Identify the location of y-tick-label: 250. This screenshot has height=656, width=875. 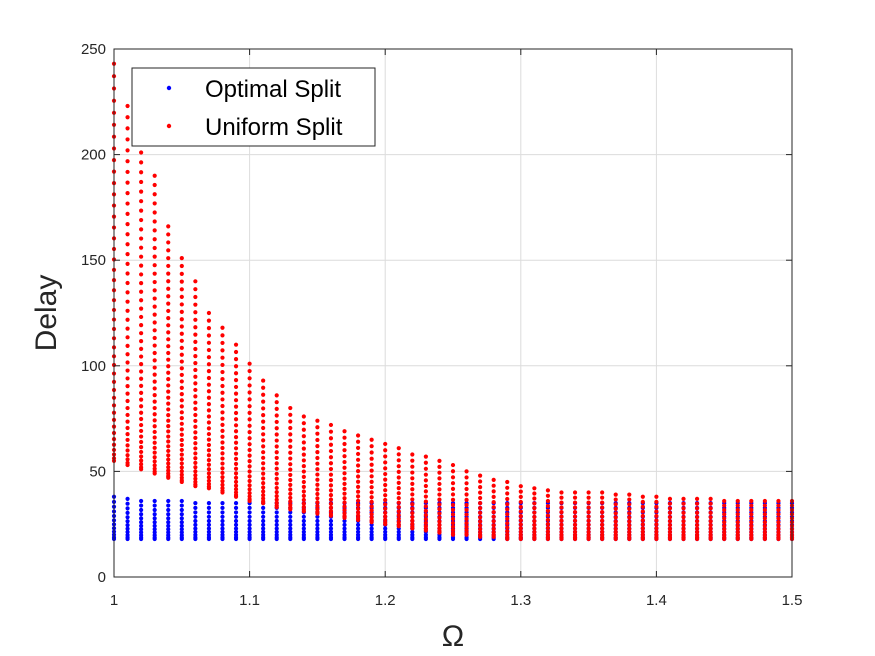
(93, 49).